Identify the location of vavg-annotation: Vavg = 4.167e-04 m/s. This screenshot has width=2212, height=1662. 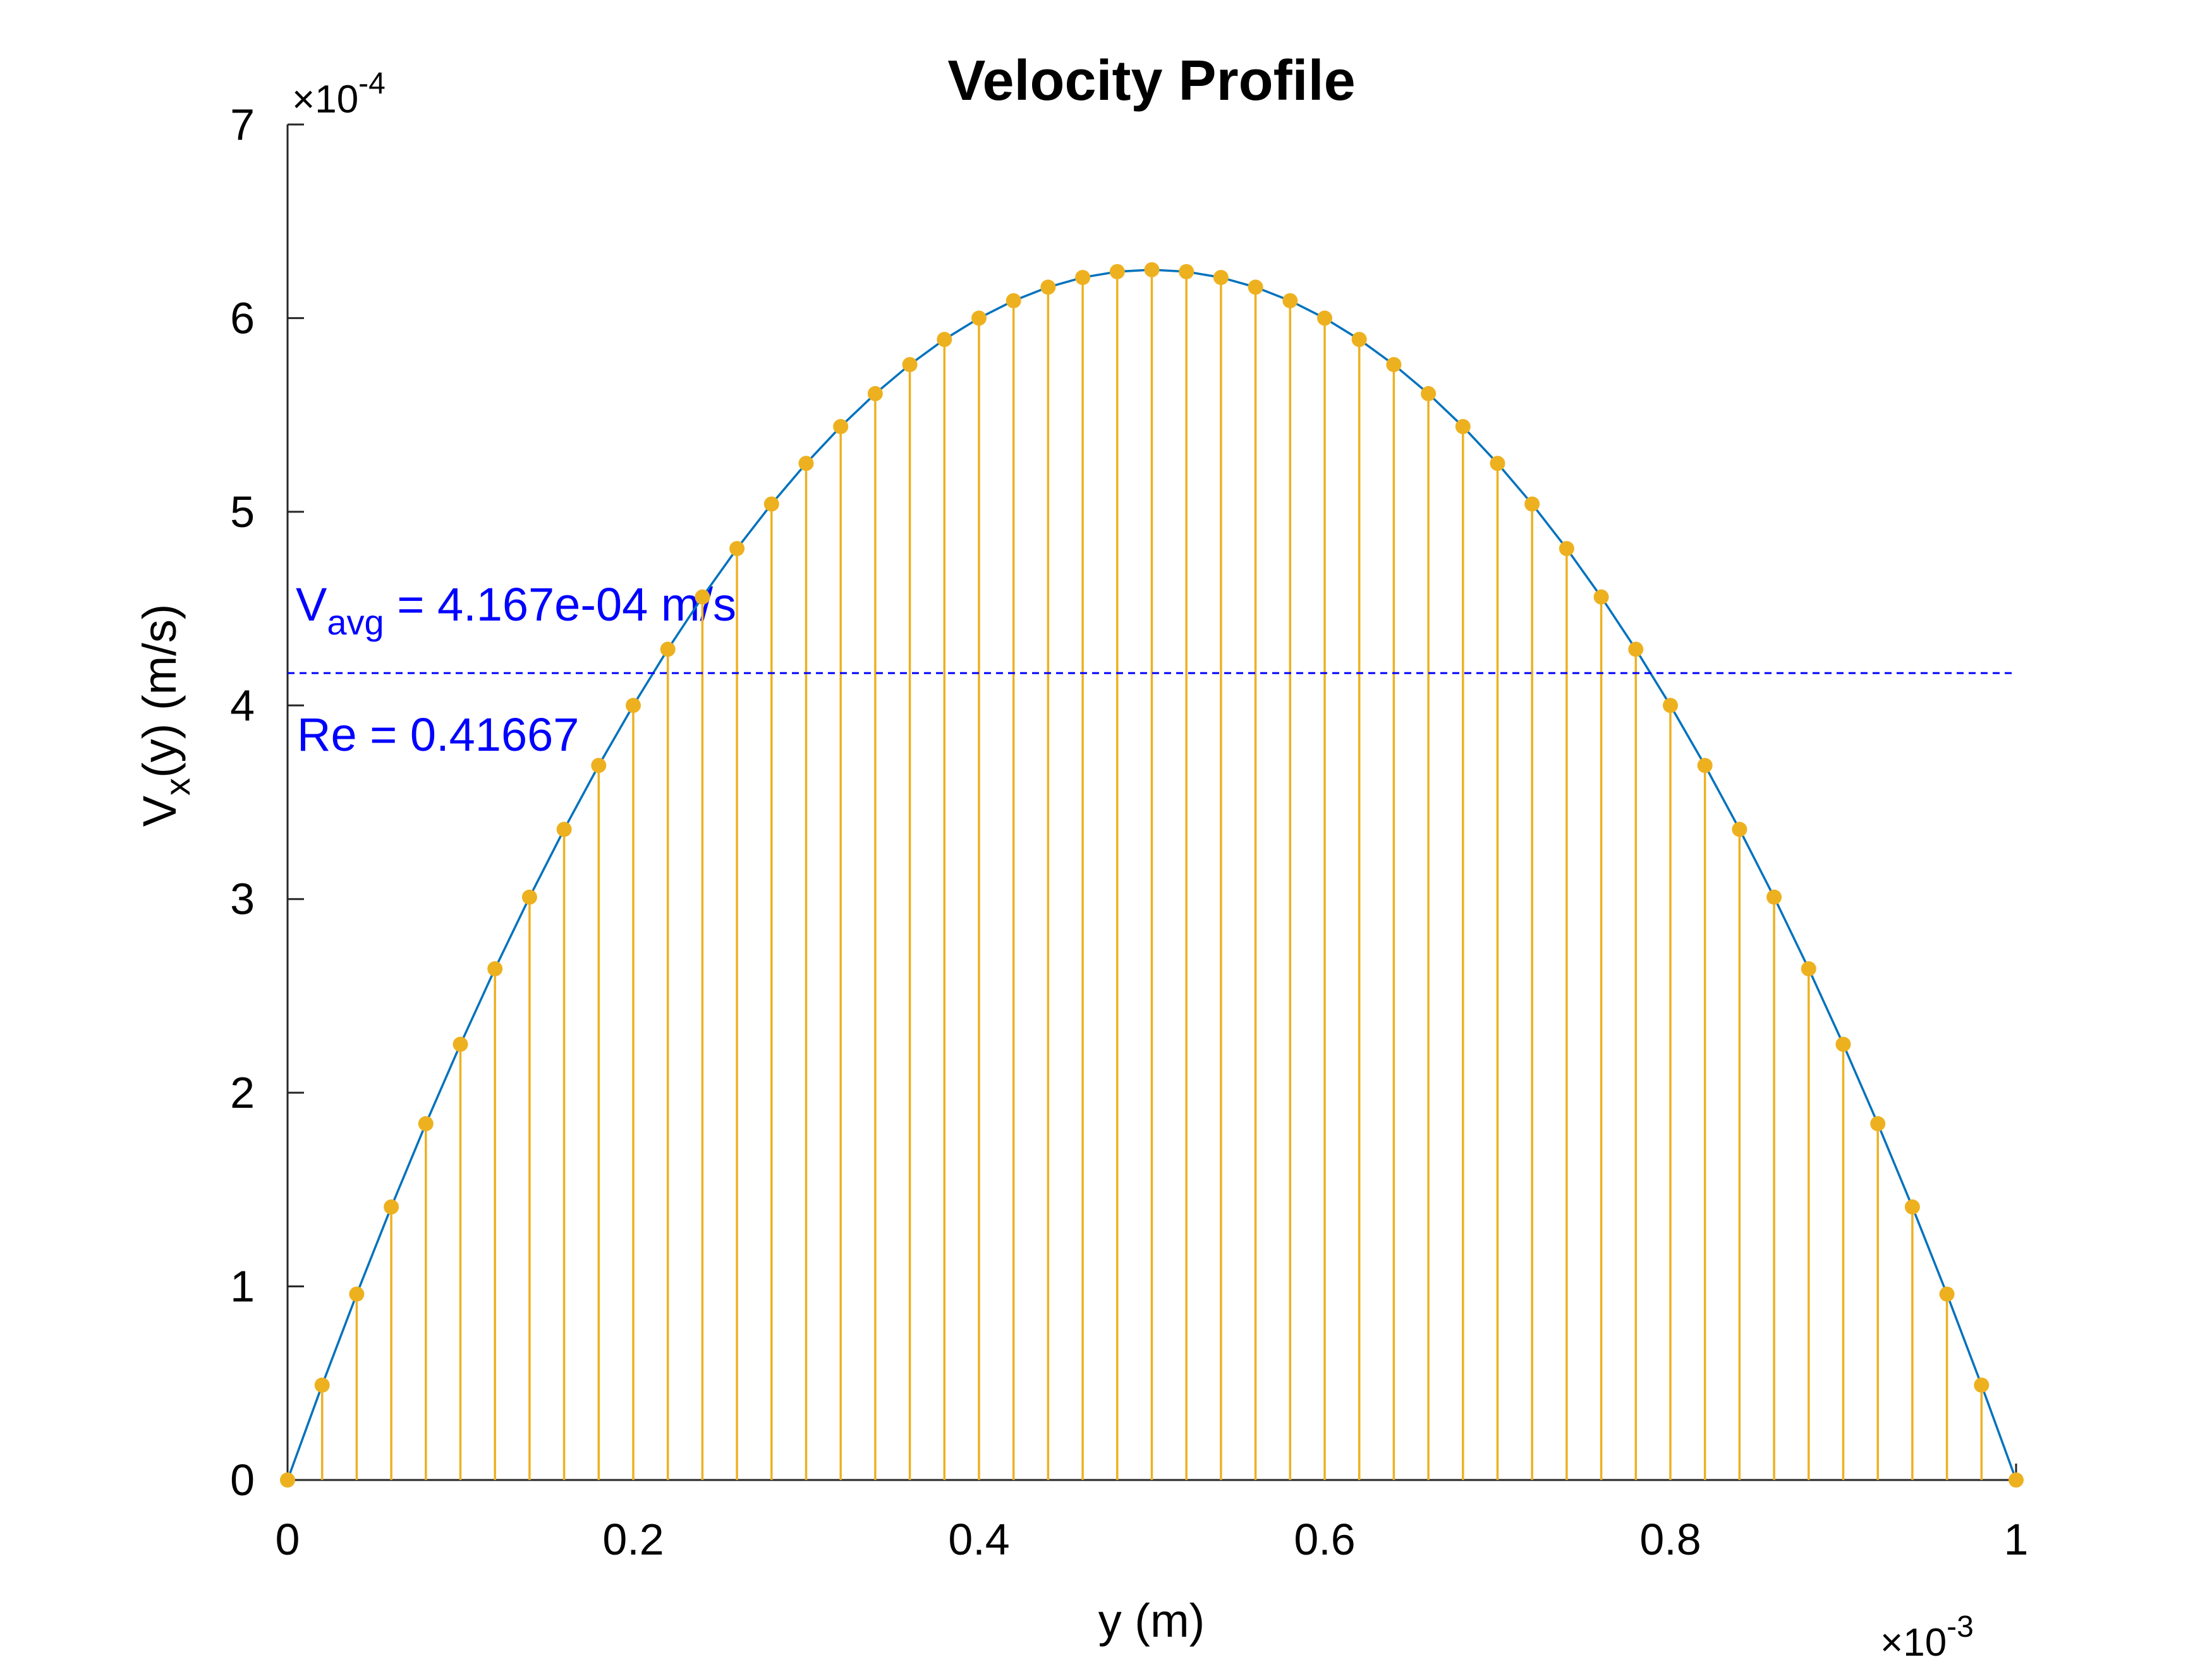
(516, 610).